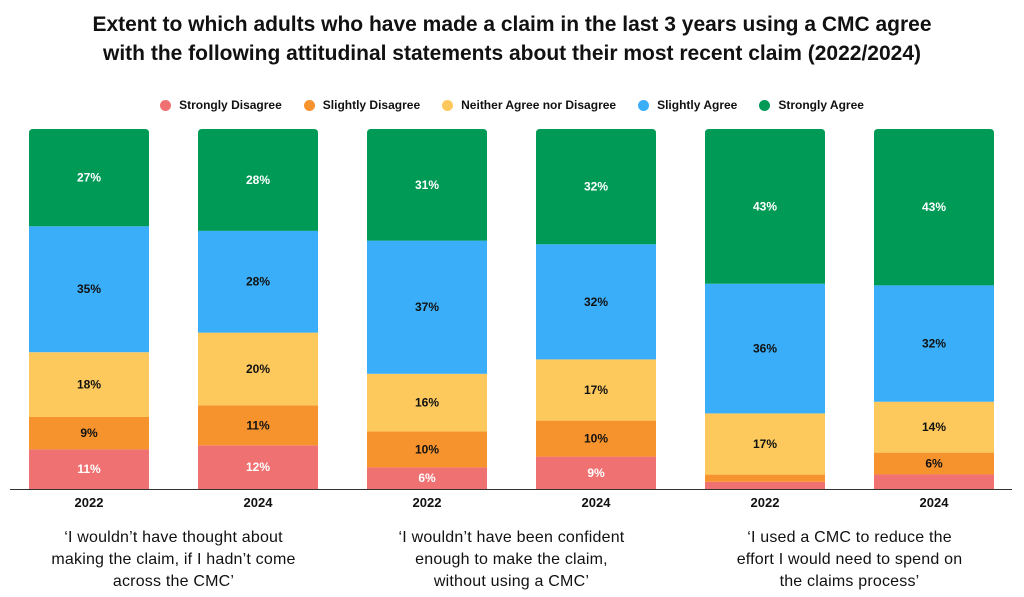 The width and height of the screenshot is (1024, 597). I want to click on data-label: 36%, so click(765, 349).